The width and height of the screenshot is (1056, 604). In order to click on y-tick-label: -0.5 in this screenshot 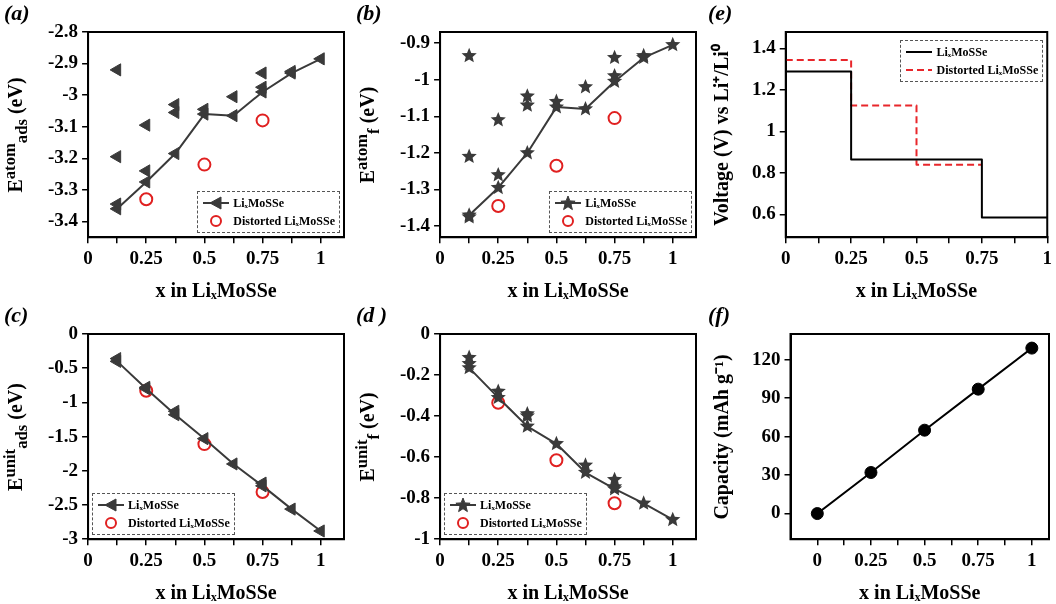, I will do `click(63, 367)`.